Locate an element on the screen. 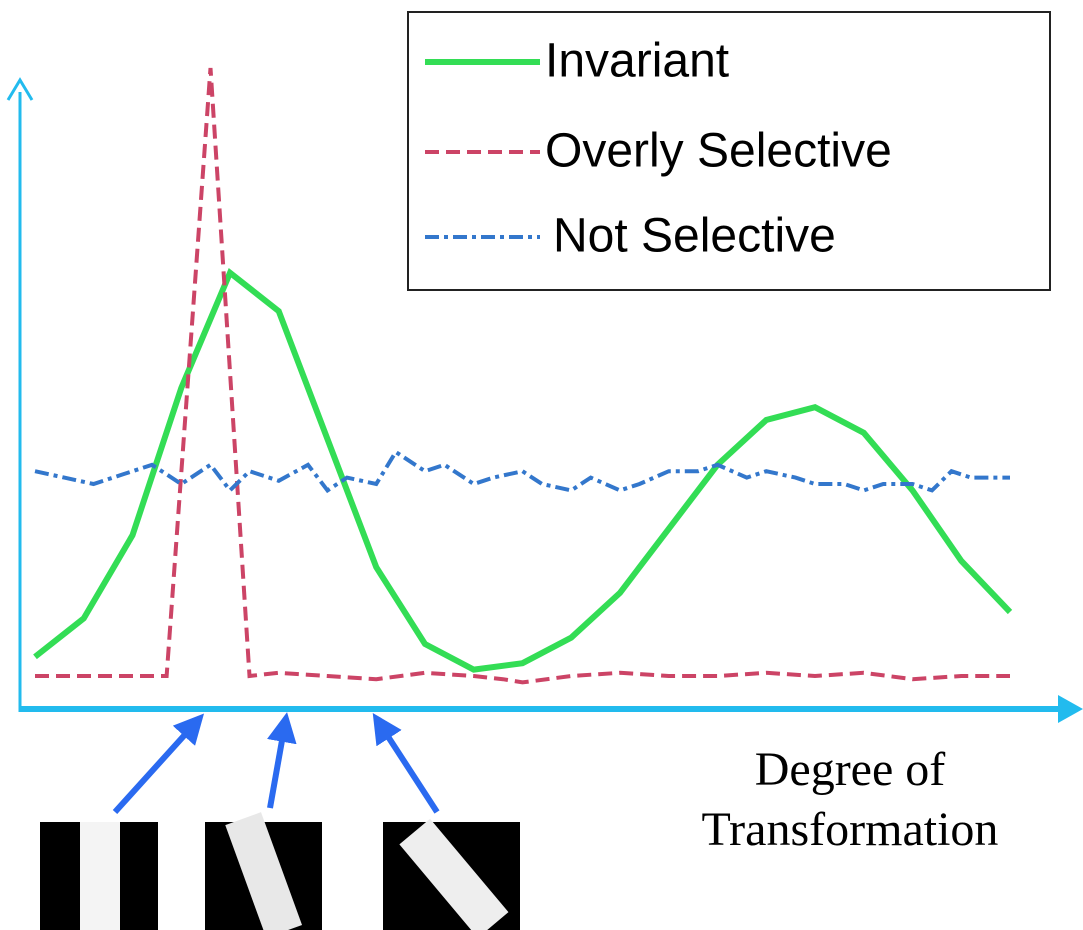  x-axis-label: Degree of is located at coordinates (850, 769).